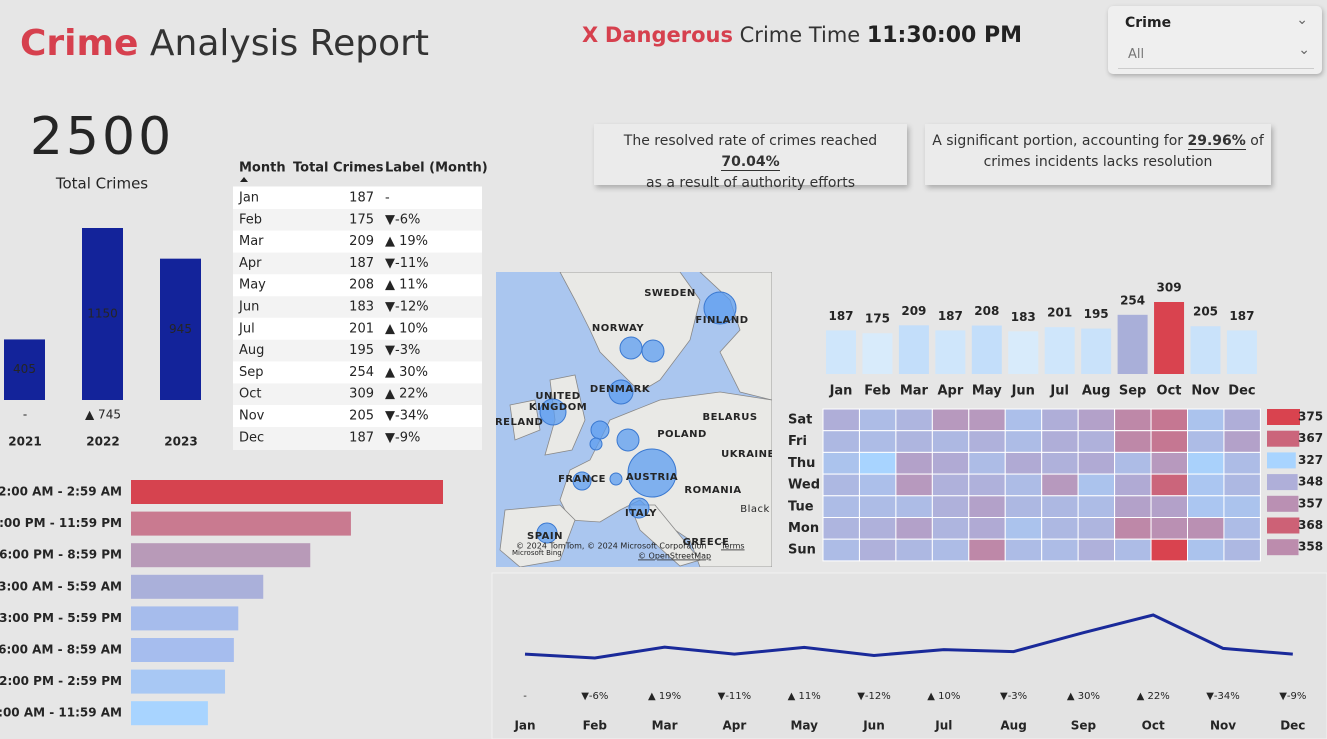  What do you see at coordinates (802, 35) in the screenshot?
I see `danger-line: X Dangerous Crime Time 11:30:00 PM` at bounding box center [802, 35].